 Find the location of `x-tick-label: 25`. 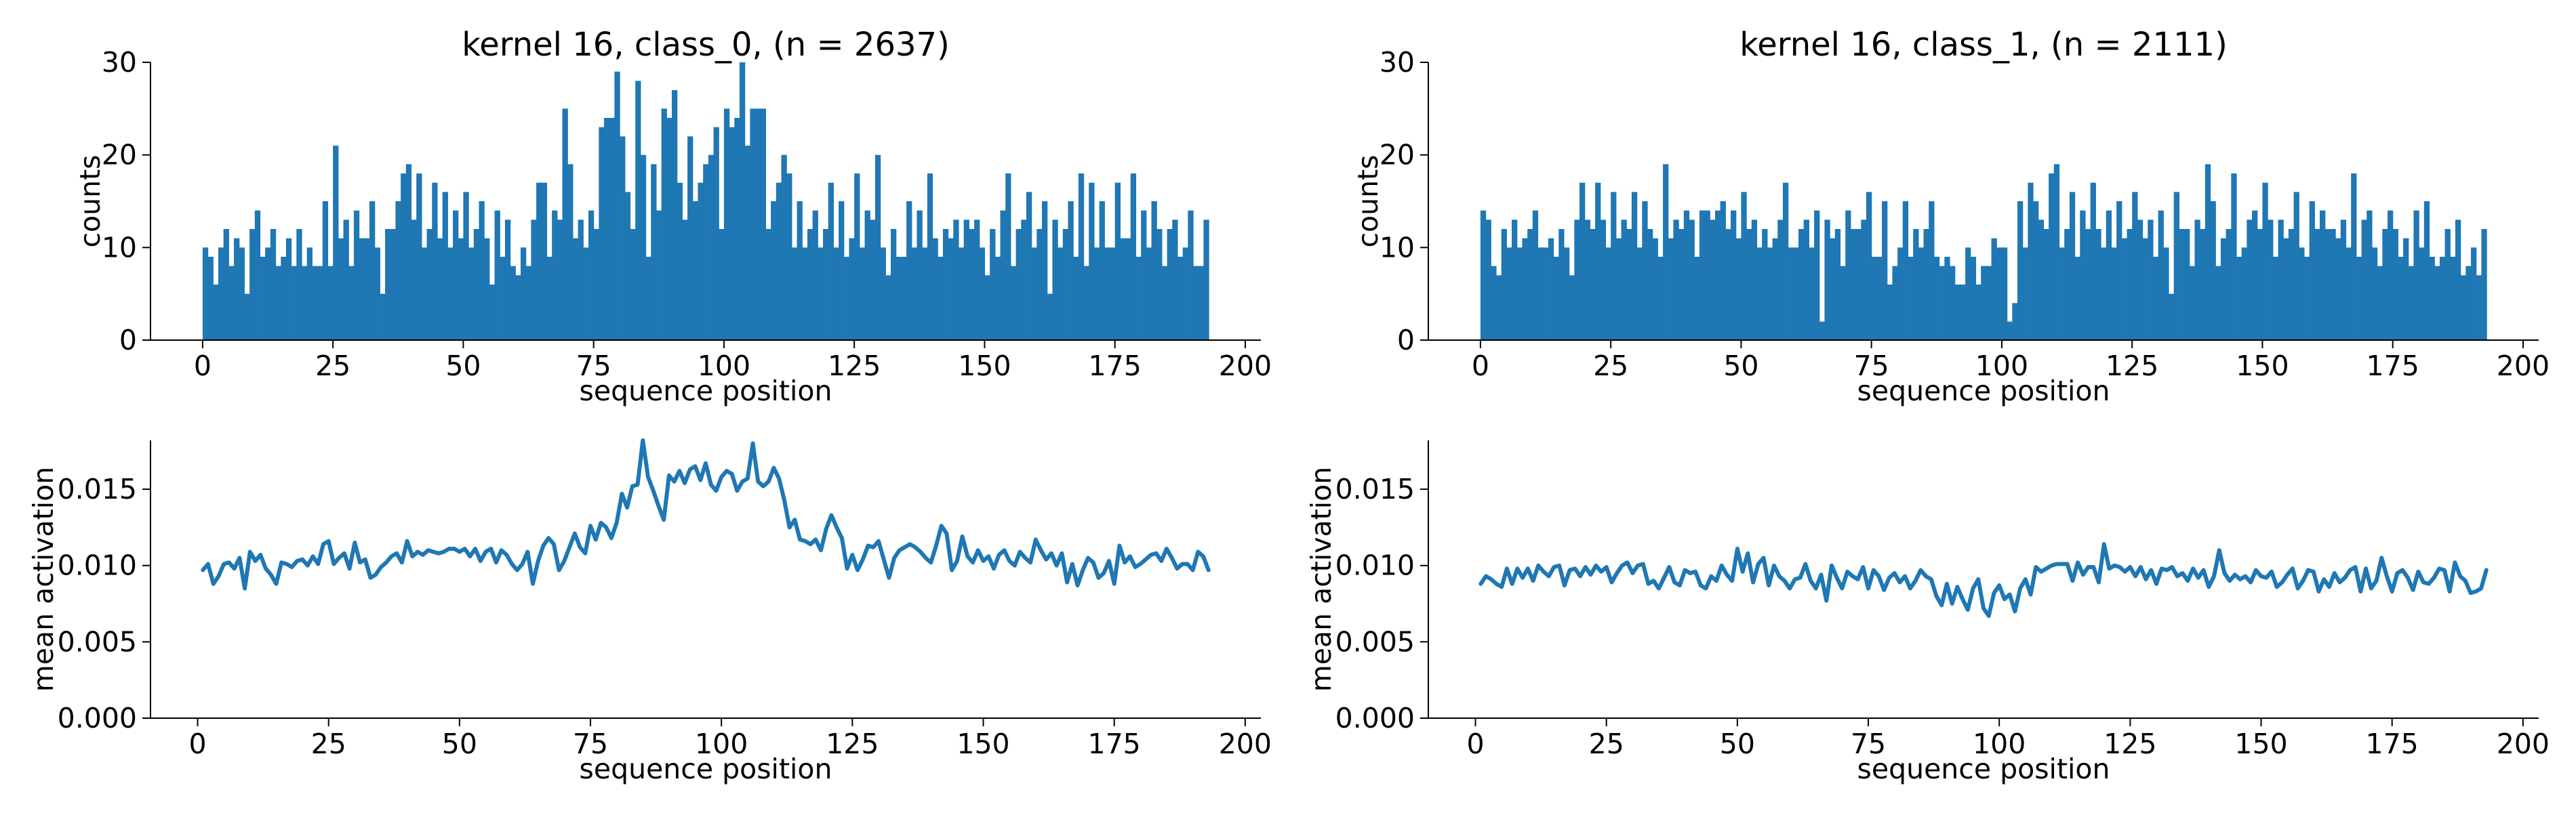

x-tick-label: 25 is located at coordinates (1606, 744).